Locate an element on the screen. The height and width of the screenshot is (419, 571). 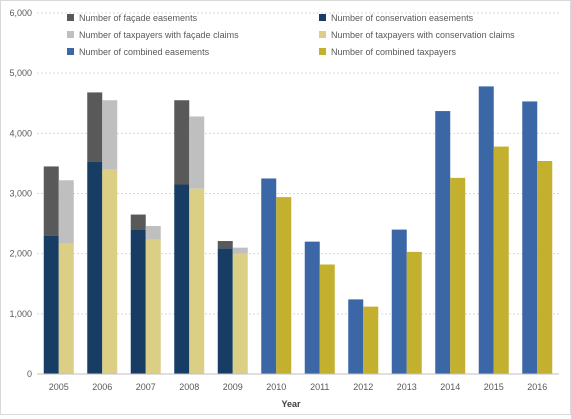
legend-label: Number of conservation easements is located at coordinates (402, 18).